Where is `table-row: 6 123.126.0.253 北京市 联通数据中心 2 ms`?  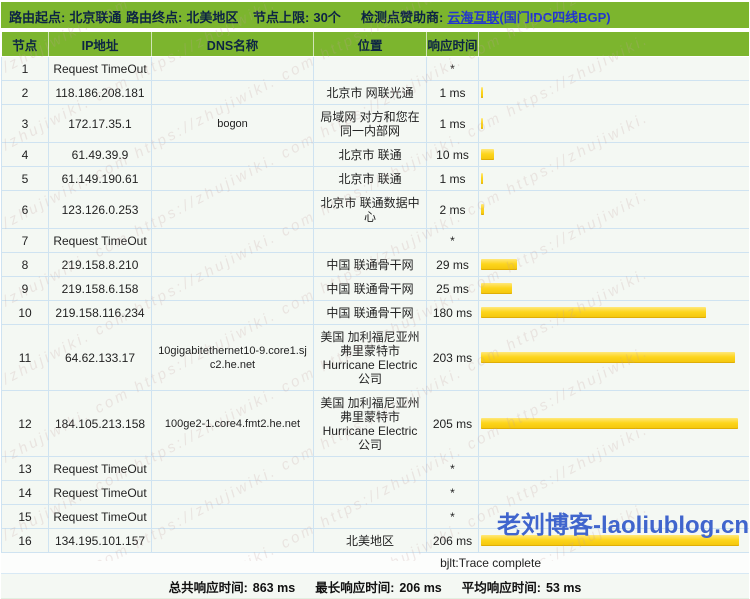 table-row: 6 123.126.0.253 北京市 联通数据中心 2 ms is located at coordinates (375, 209).